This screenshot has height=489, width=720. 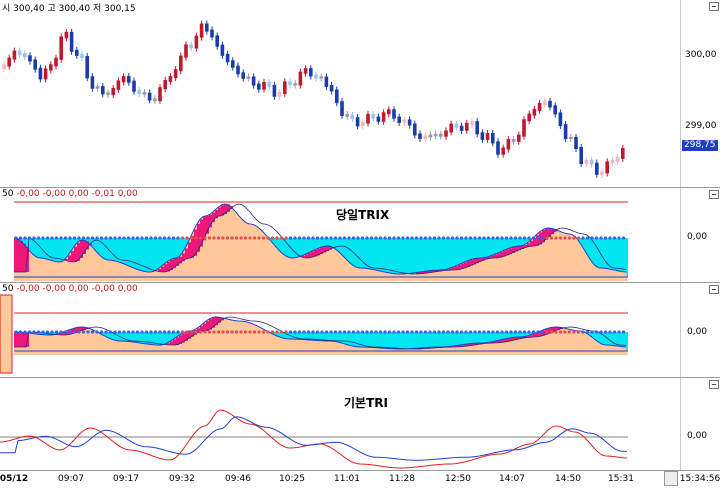 What do you see at coordinates (314, 439) in the screenshot?
I see `tri-indicator-chart` at bounding box center [314, 439].